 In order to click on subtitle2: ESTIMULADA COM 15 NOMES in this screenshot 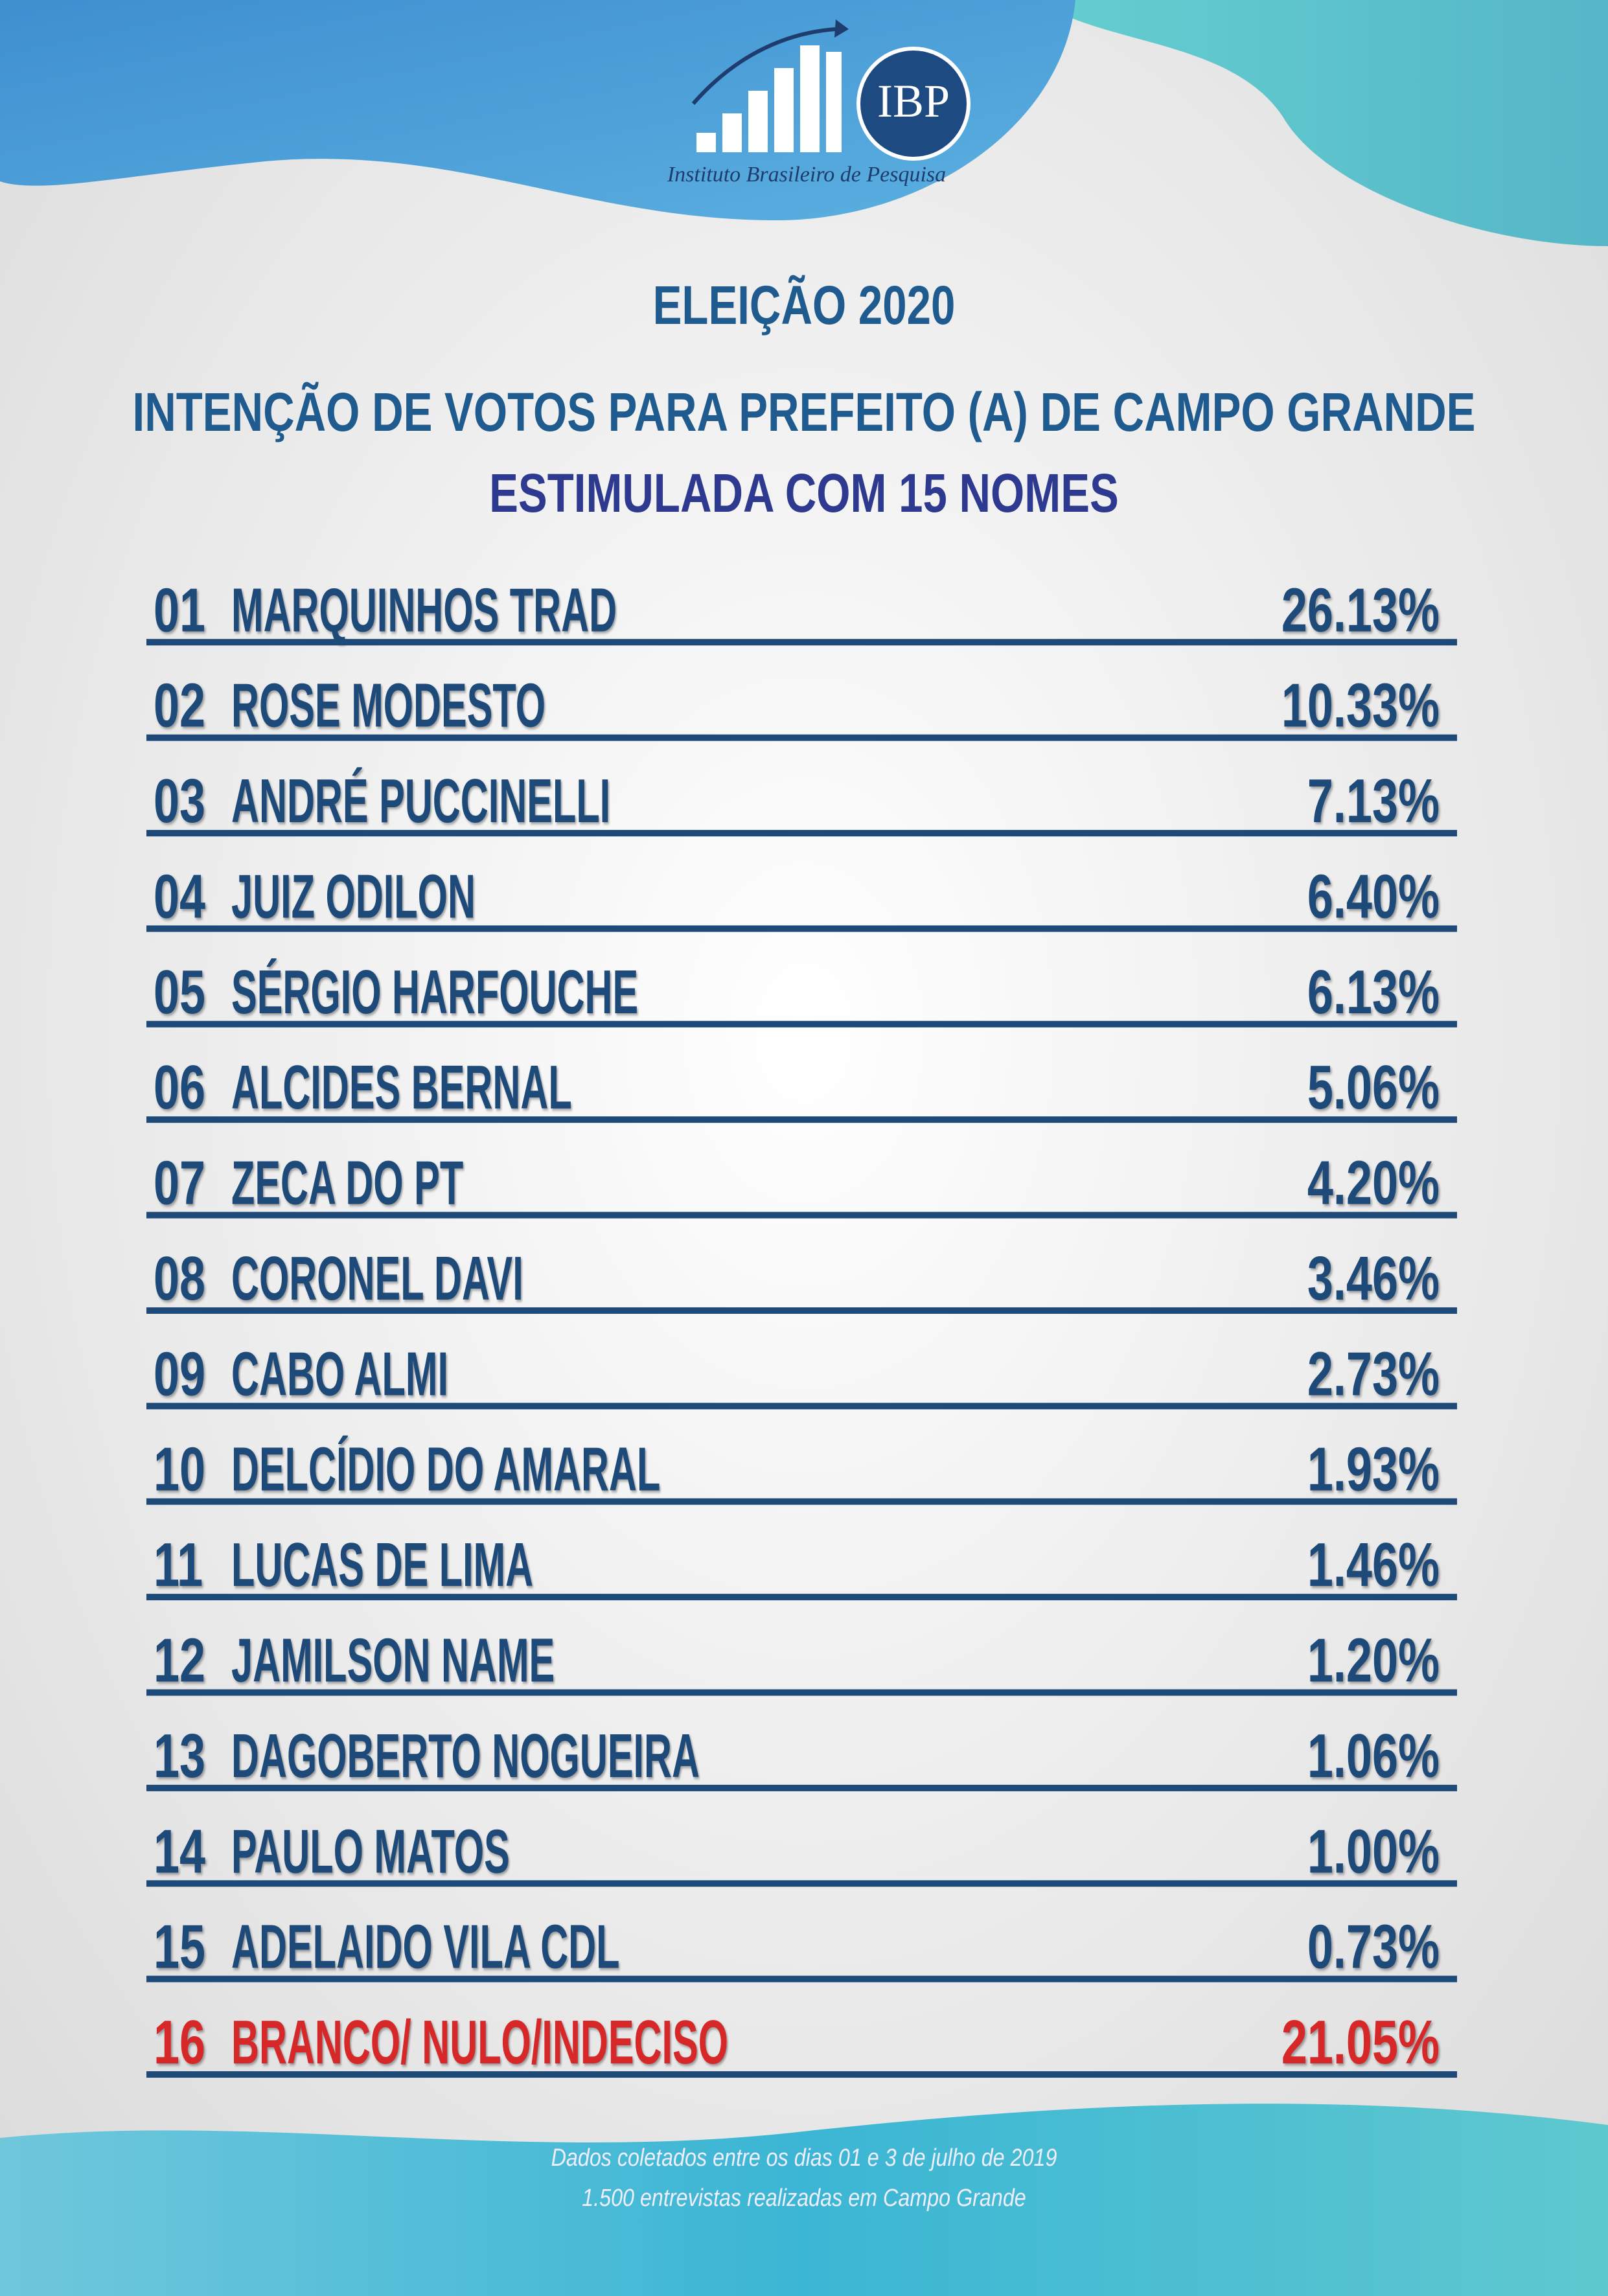, I will do `click(804, 493)`.